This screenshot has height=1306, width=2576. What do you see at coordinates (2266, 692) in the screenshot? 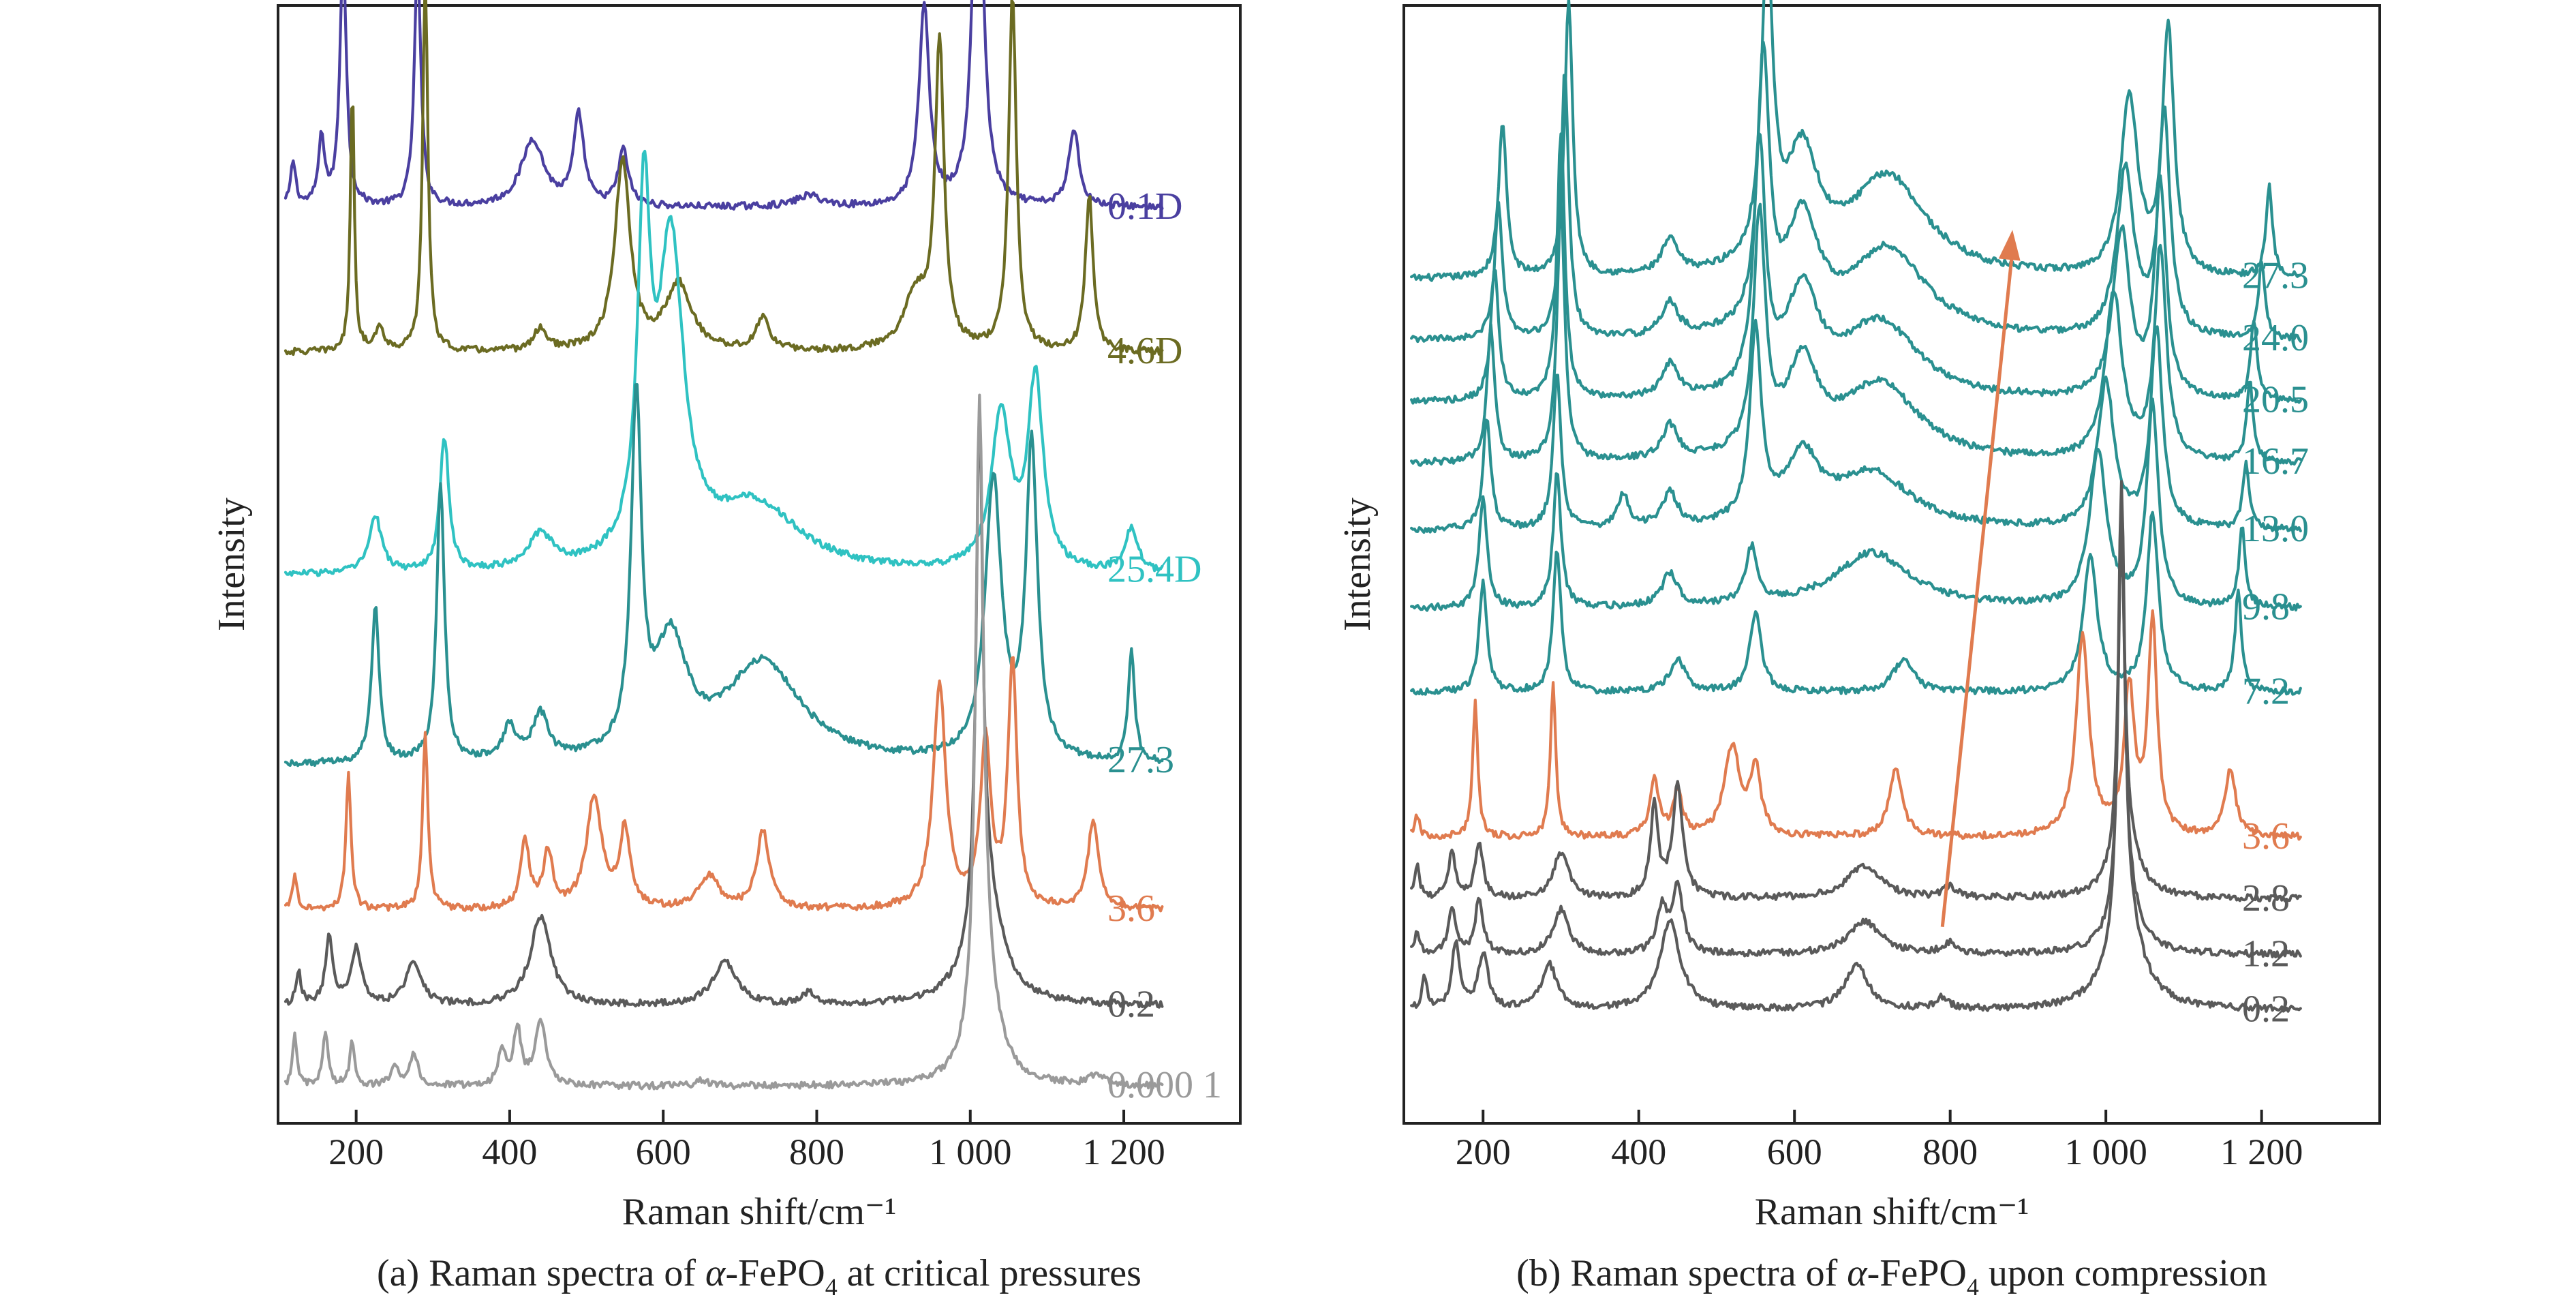
I see `series-label: 7.2` at bounding box center [2266, 692].